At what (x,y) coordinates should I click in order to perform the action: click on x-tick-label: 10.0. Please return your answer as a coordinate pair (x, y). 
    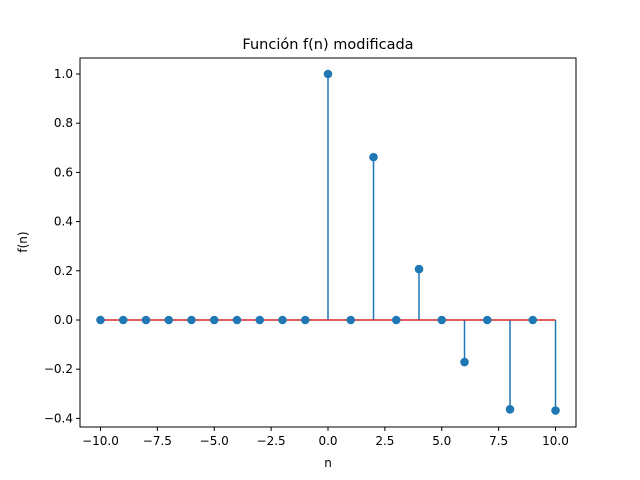
    Looking at the image, I should click on (555, 441).